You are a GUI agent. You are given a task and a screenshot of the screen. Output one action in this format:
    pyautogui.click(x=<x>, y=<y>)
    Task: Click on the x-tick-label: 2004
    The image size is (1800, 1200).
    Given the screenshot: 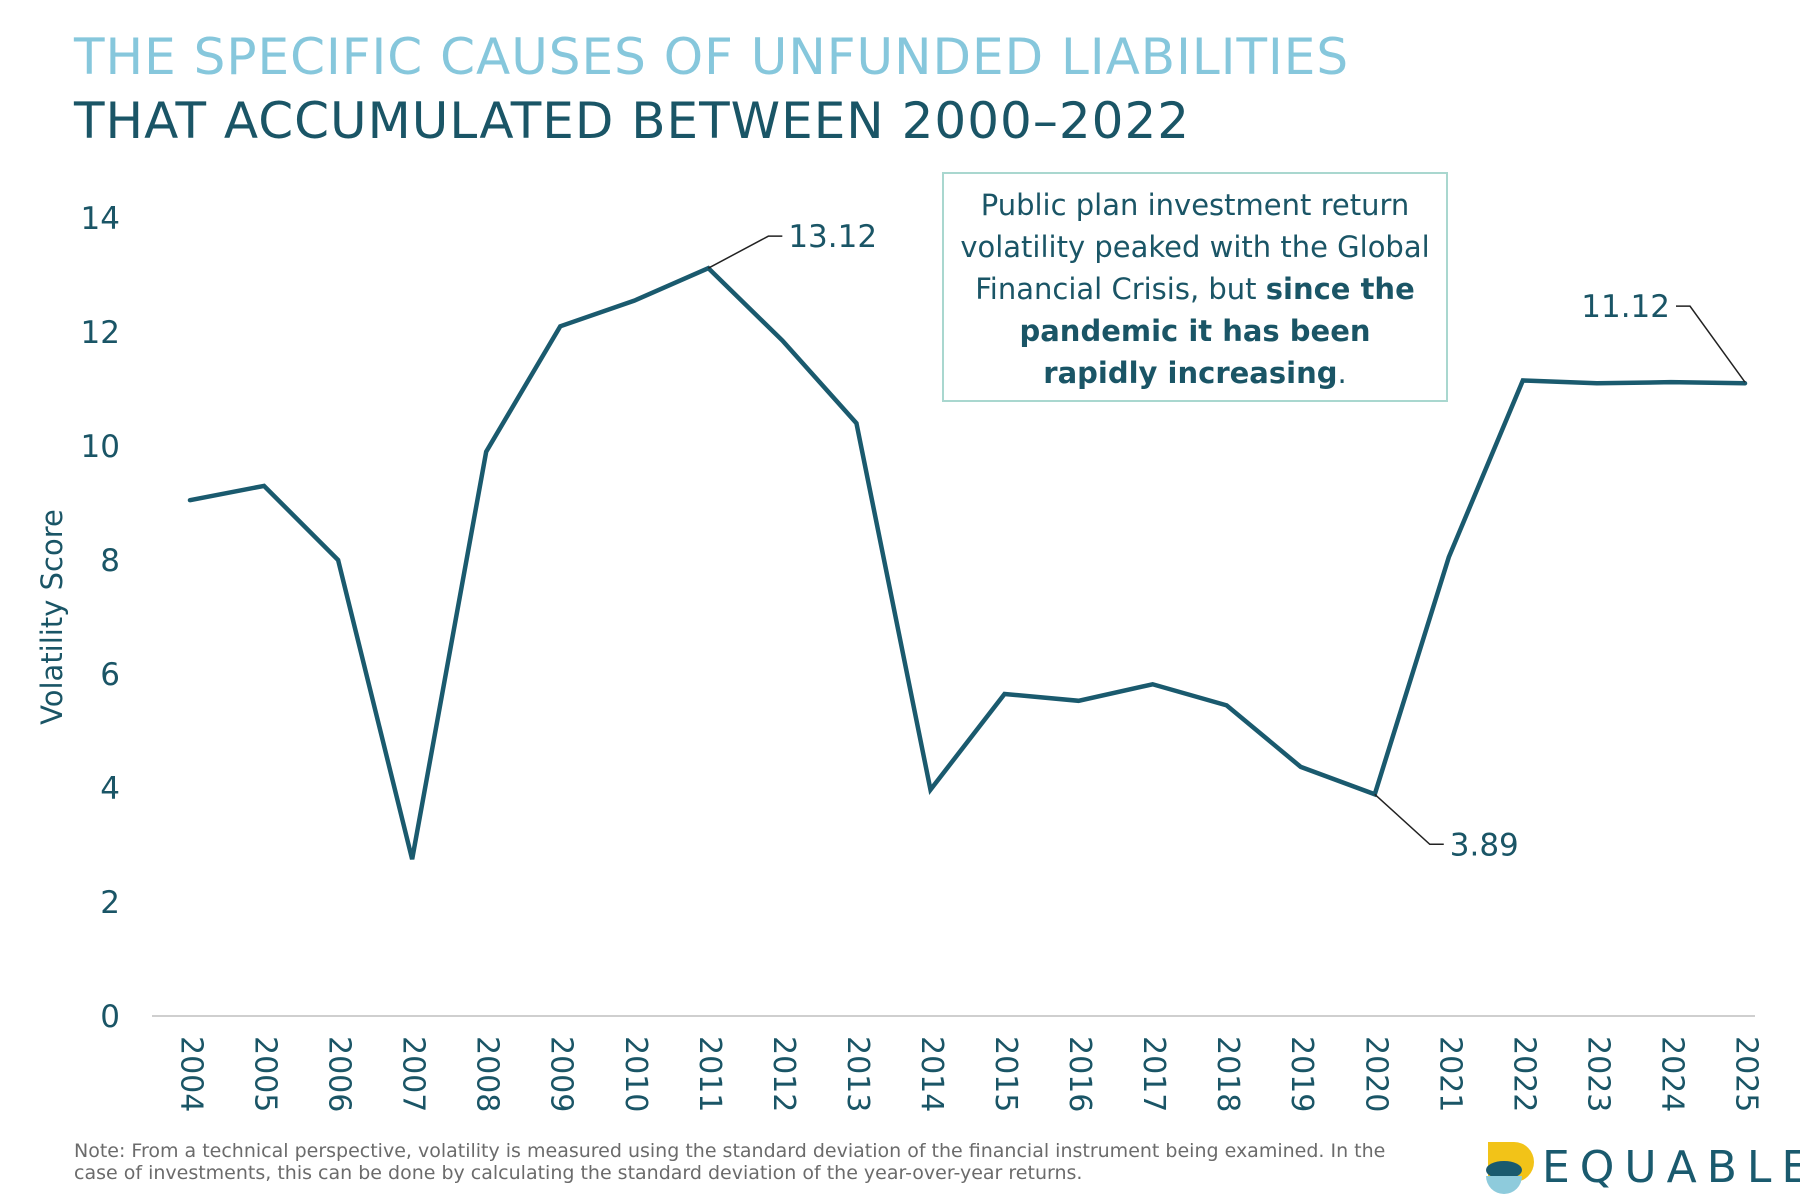 What is the action you would take?
    pyautogui.click(x=191, y=1074)
    